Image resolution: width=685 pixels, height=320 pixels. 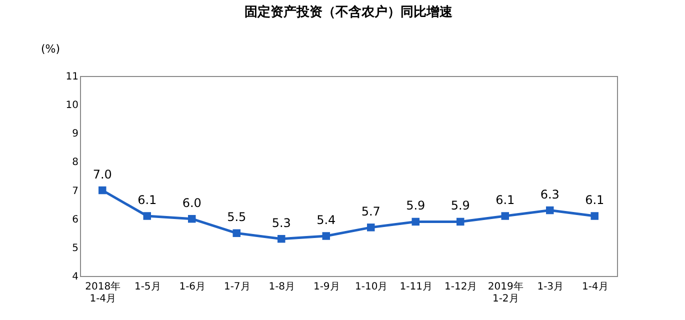 What do you see at coordinates (282, 287) in the screenshot?
I see `x-tick-label: 1-8月` at bounding box center [282, 287].